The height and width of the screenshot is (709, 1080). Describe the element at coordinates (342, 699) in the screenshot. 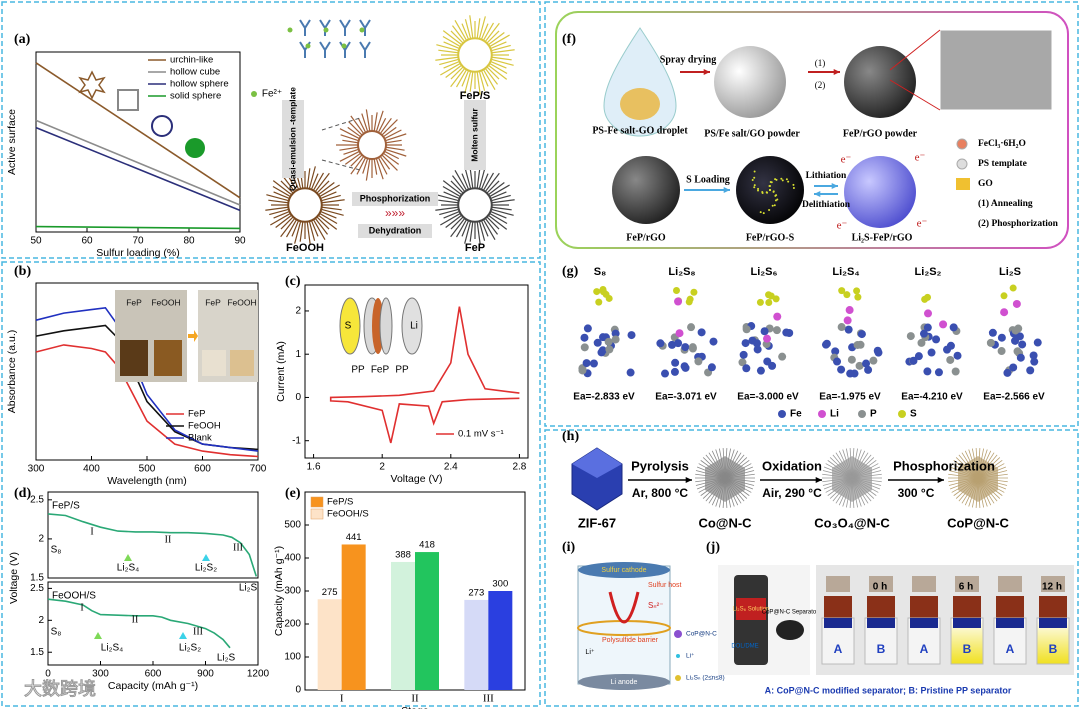

I see `x-tick-label: I` at that location.